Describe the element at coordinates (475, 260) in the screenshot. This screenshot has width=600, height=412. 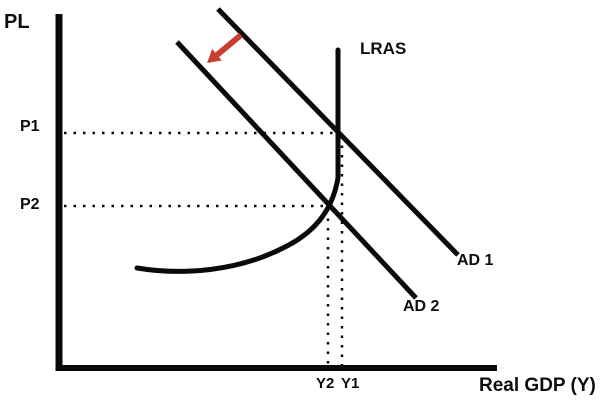
I see `ad1-label: AD 1` at that location.